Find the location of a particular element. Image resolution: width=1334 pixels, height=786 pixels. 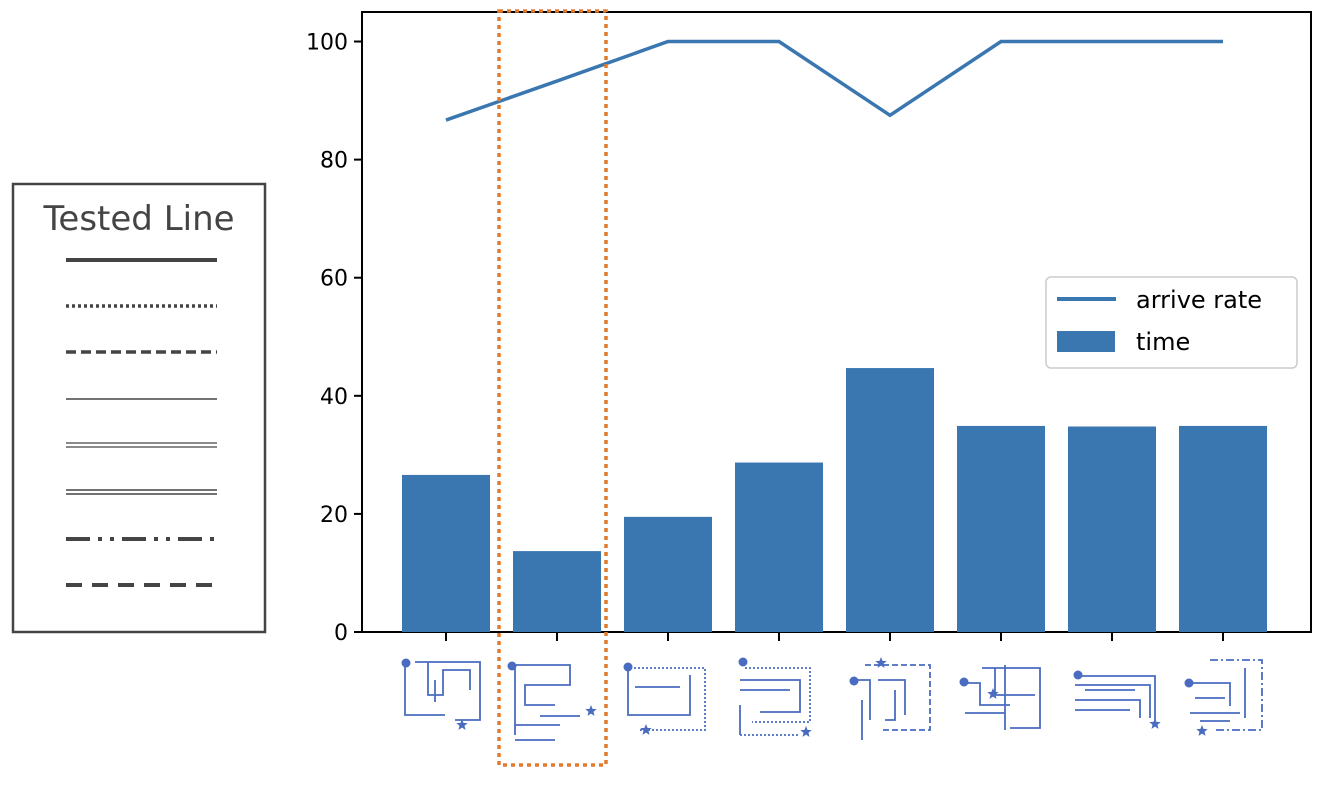

tested-line-legend-frame is located at coordinates (139, 408).